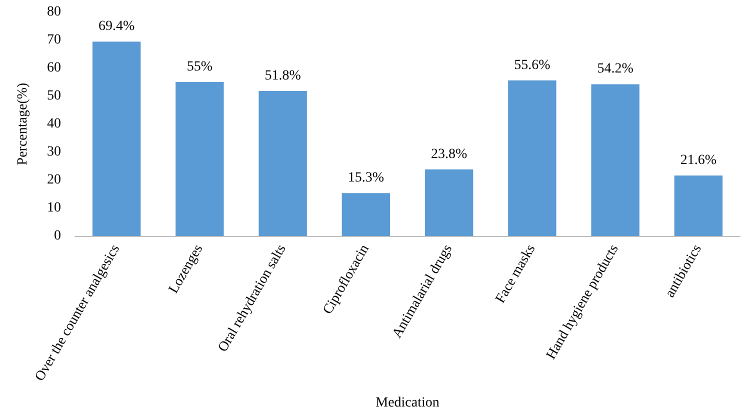 This screenshot has width=750, height=415. Describe the element at coordinates (449, 154) in the screenshot. I see `data-label: 23.8%` at that location.